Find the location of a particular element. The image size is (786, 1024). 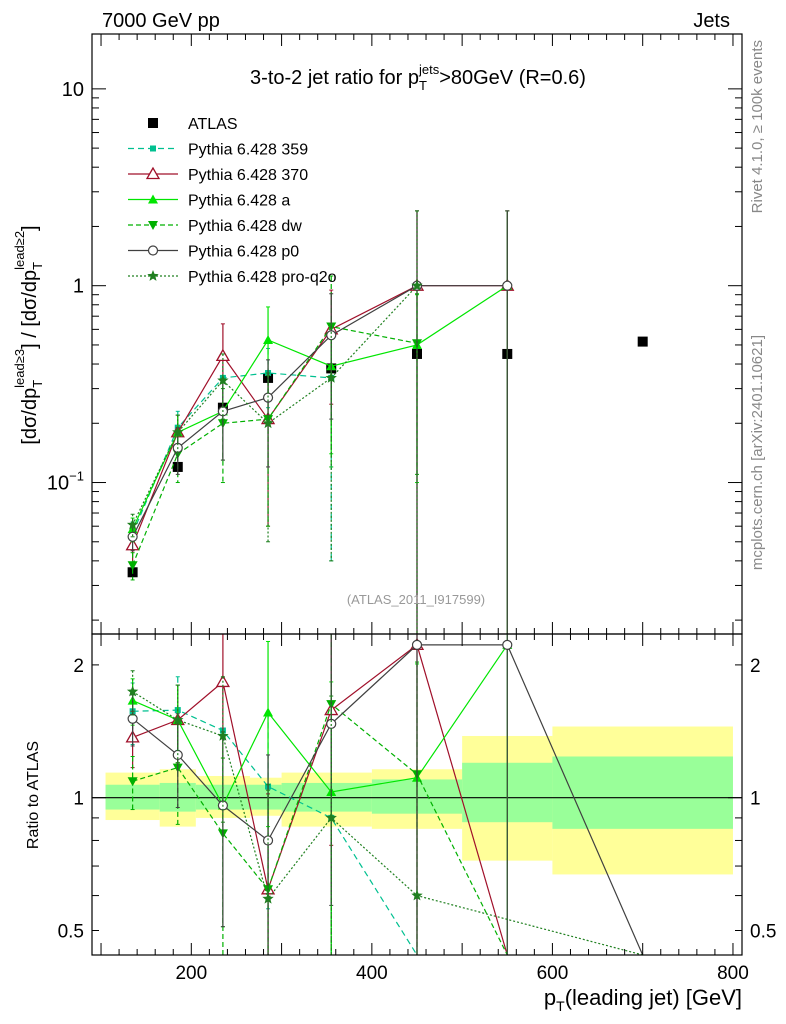

xlabel-a: p is located at coordinates (550, 997).